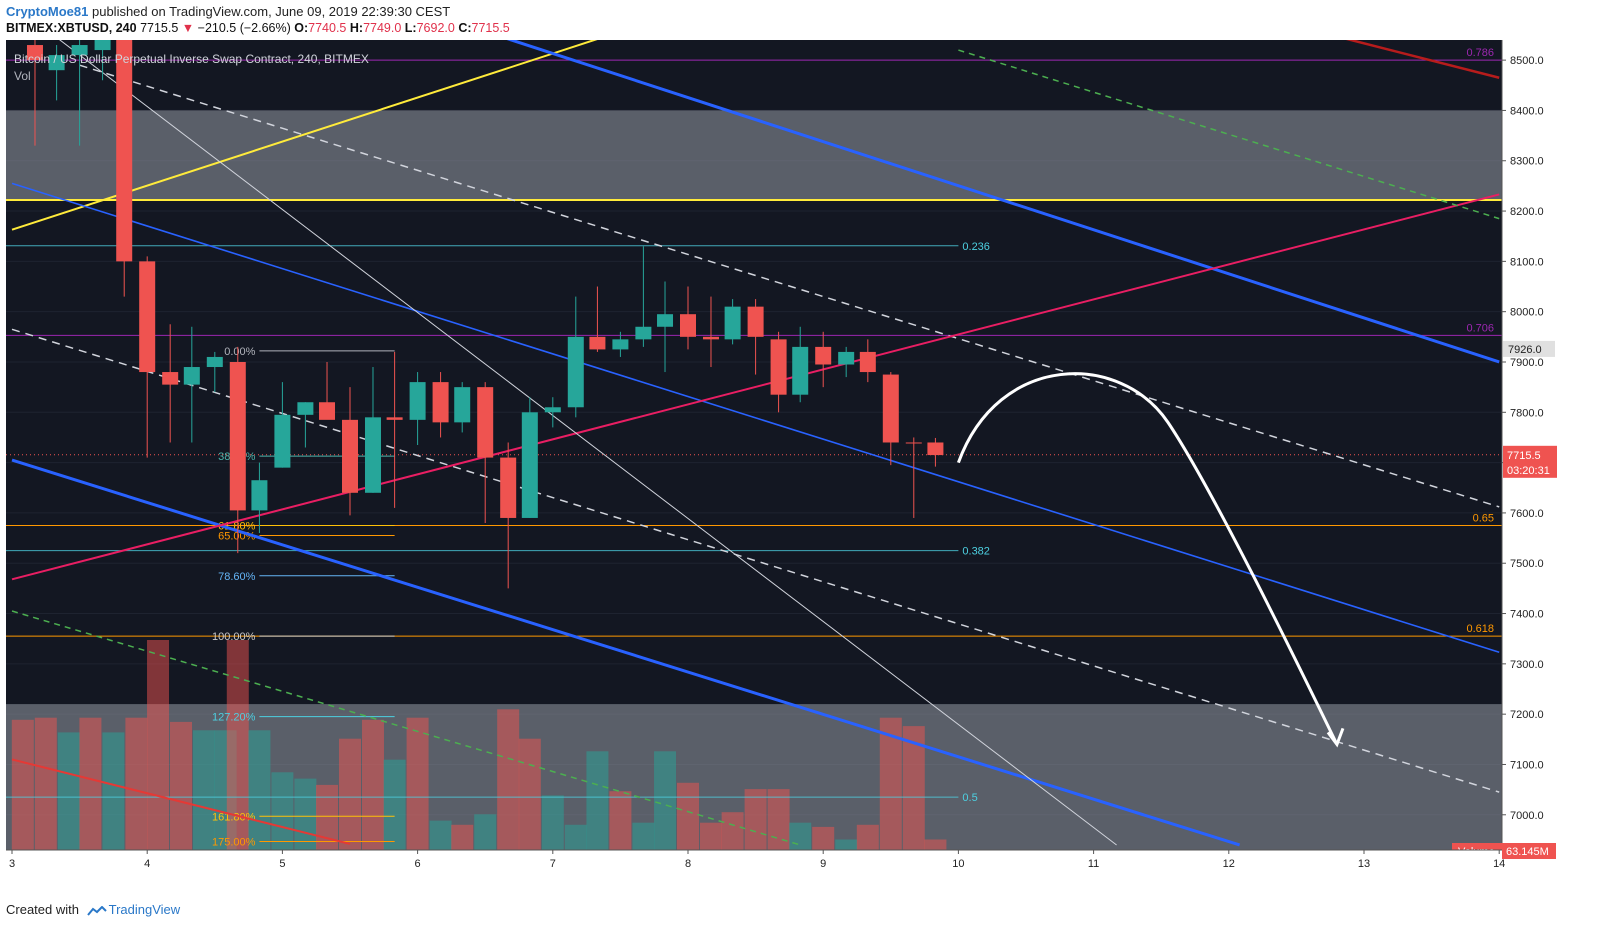 Image resolution: width=1602 pixels, height=946 pixels. Describe the element at coordinates (1527, 313) in the screenshot. I see `price-tick-label: 8000.0` at that location.